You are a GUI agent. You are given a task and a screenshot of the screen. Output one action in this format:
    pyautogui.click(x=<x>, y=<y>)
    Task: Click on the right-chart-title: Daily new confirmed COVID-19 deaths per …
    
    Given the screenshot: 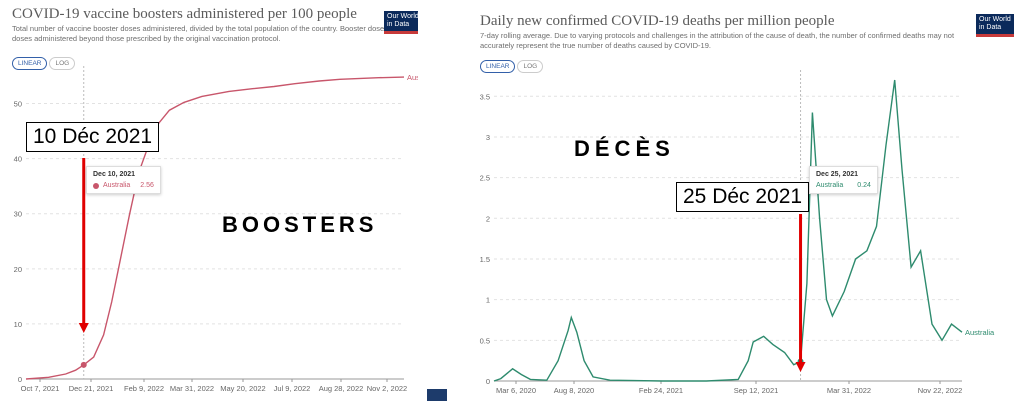 What is the action you would take?
    pyautogui.click(x=657, y=21)
    